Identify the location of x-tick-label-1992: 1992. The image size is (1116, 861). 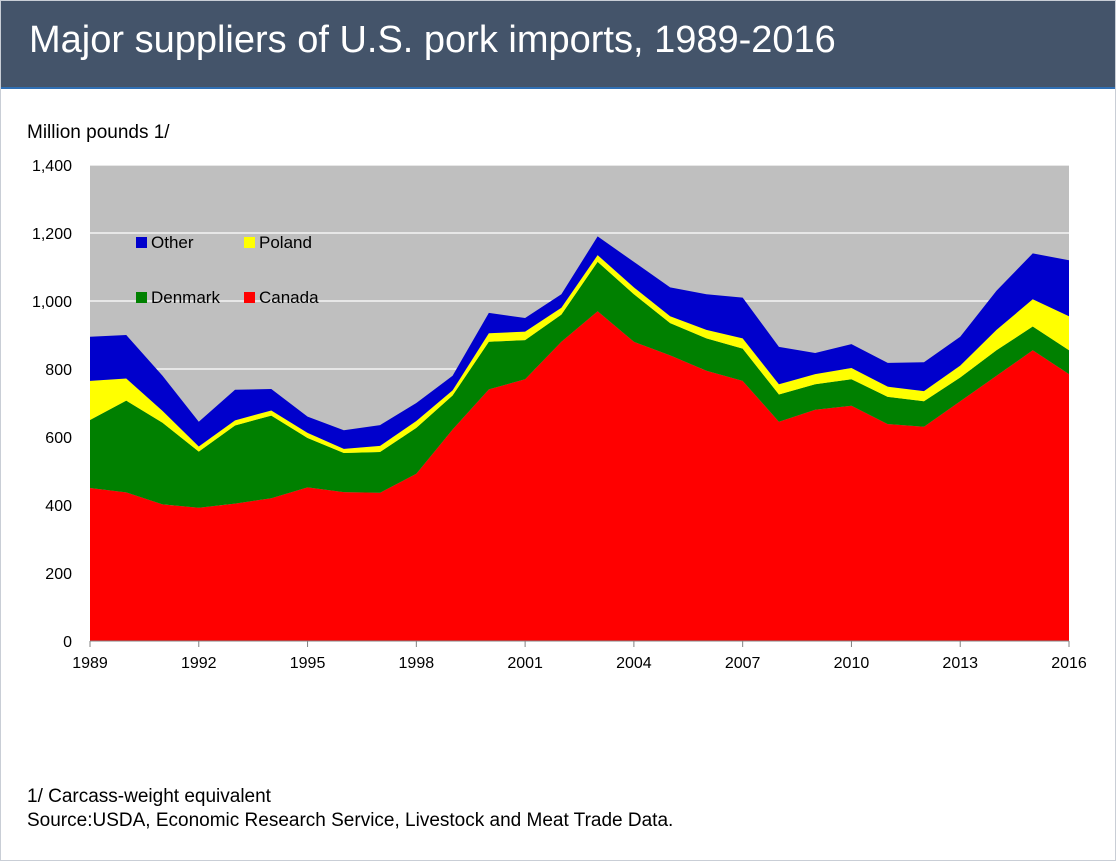
(199, 663).